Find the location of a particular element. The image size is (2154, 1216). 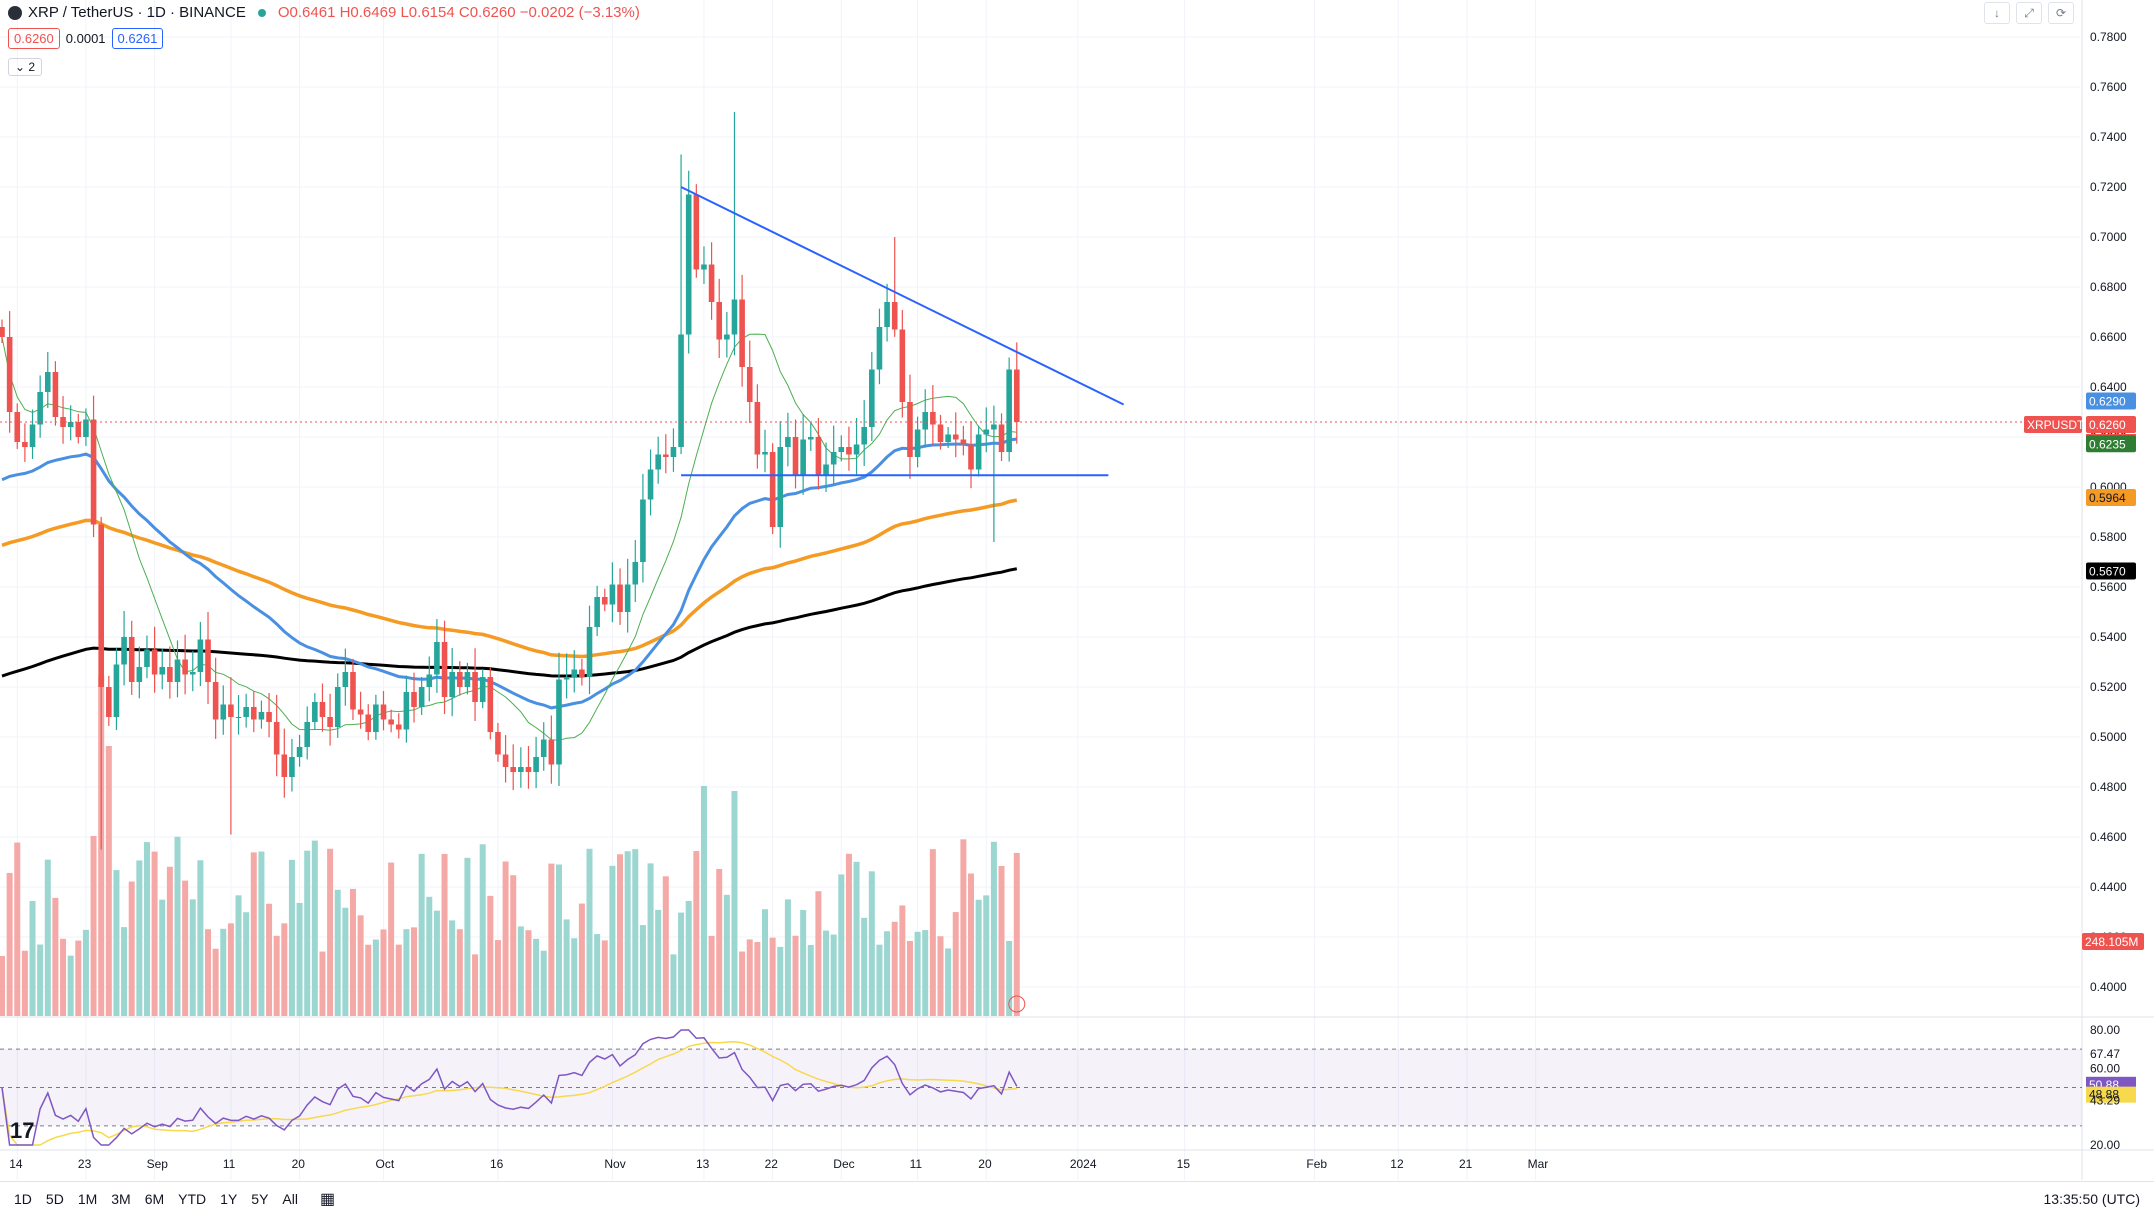

range-5y: 5Y is located at coordinates (260, 1199).